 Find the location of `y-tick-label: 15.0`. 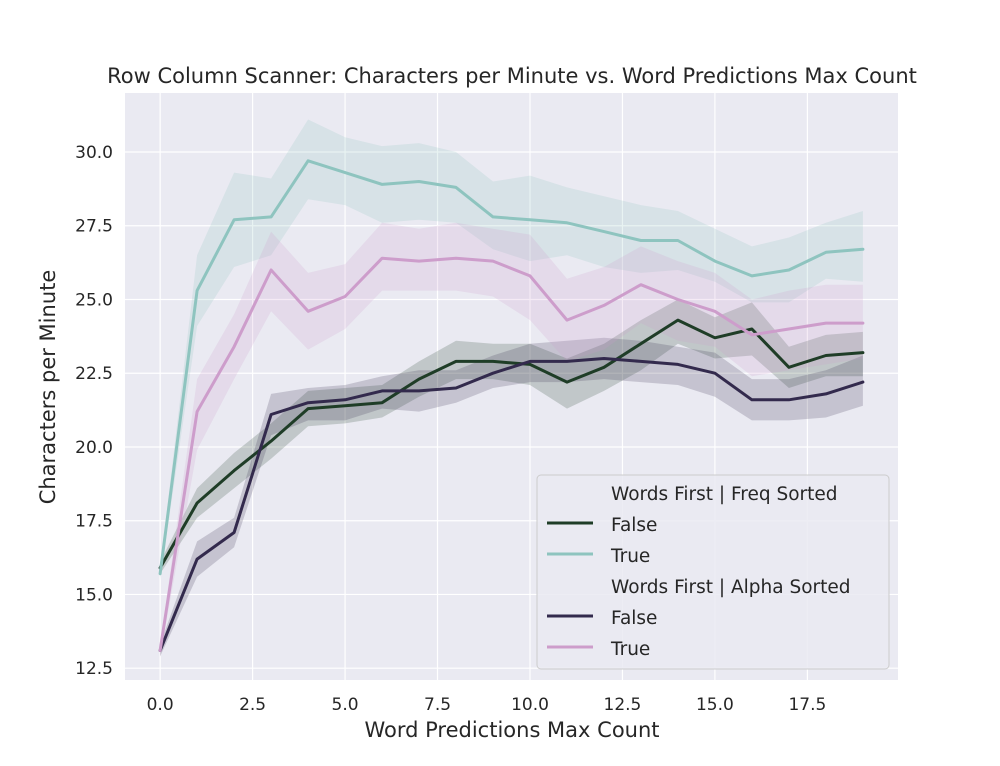

y-tick-label: 15.0 is located at coordinates (94, 595).